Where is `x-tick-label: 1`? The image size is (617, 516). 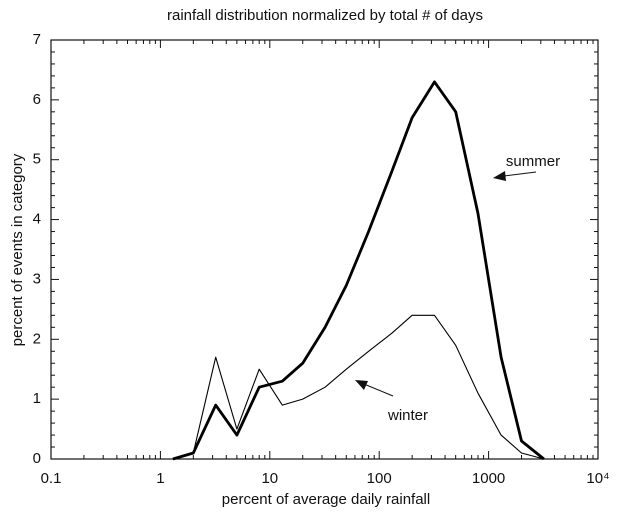
x-tick-label: 1 is located at coordinates (160, 478).